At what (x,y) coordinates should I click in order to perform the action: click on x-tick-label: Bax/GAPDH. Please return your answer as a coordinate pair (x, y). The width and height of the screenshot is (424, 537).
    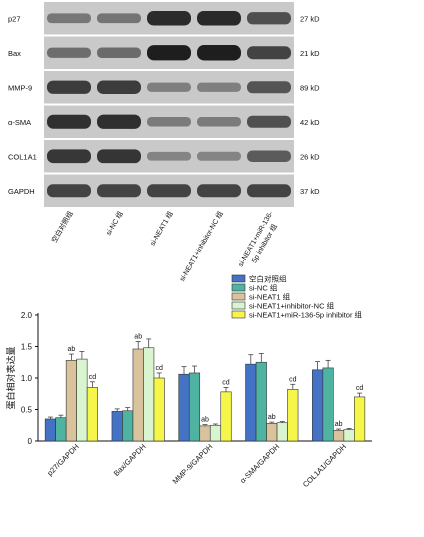
    Looking at the image, I should click on (130, 460).